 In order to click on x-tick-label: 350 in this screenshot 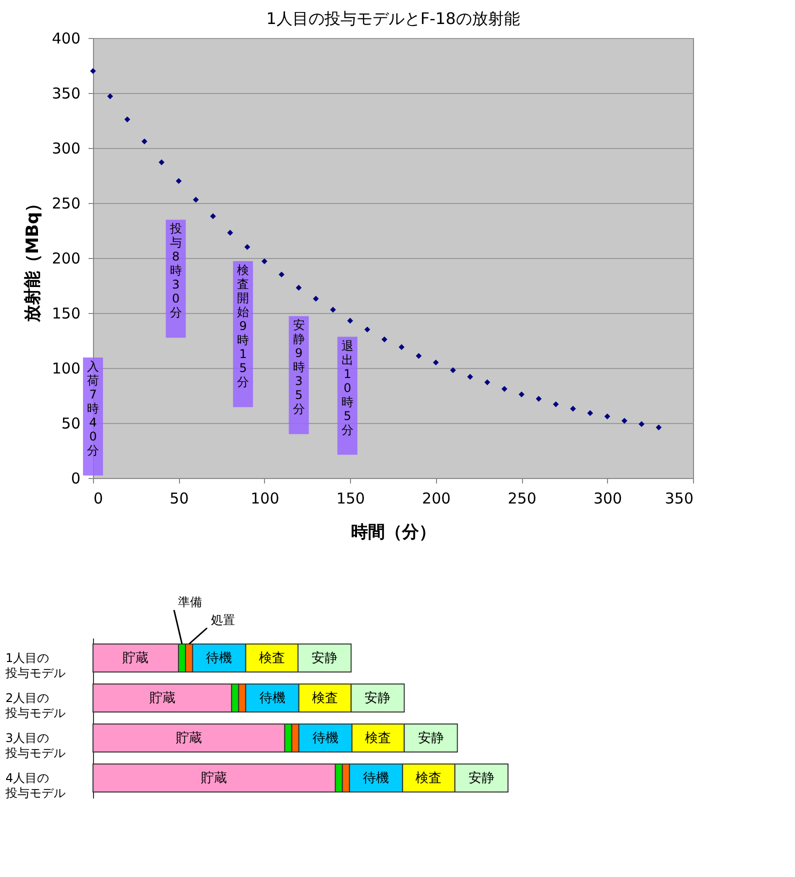, I will do `click(679, 499)`.